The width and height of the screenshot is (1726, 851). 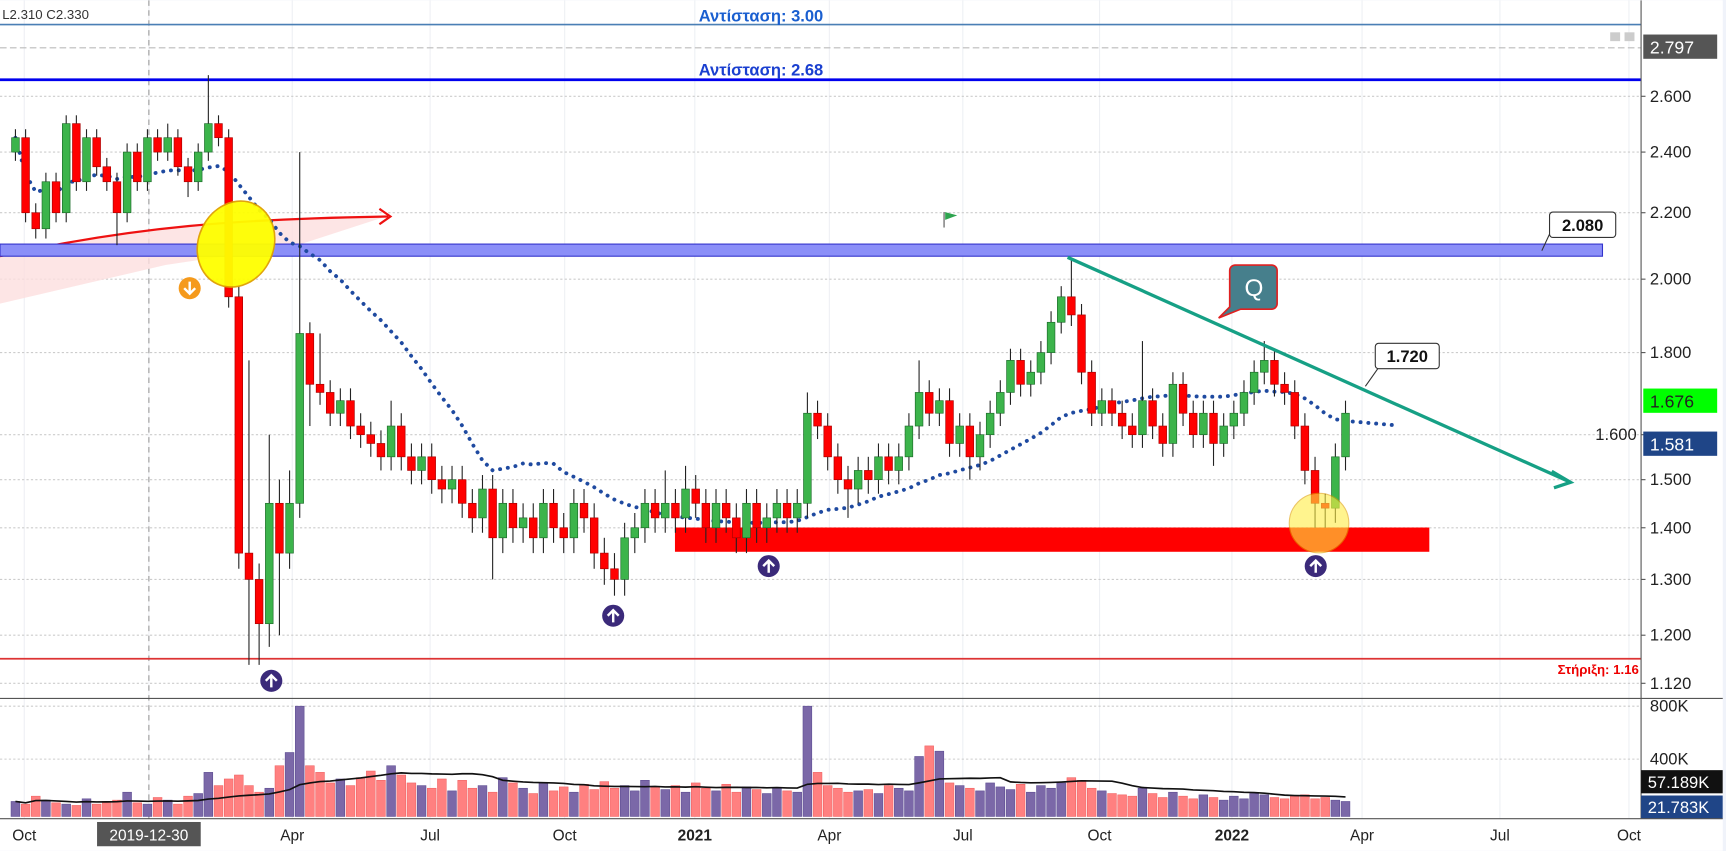 What do you see at coordinates (1615, 37) in the screenshot?
I see `scroll-down-button` at bounding box center [1615, 37].